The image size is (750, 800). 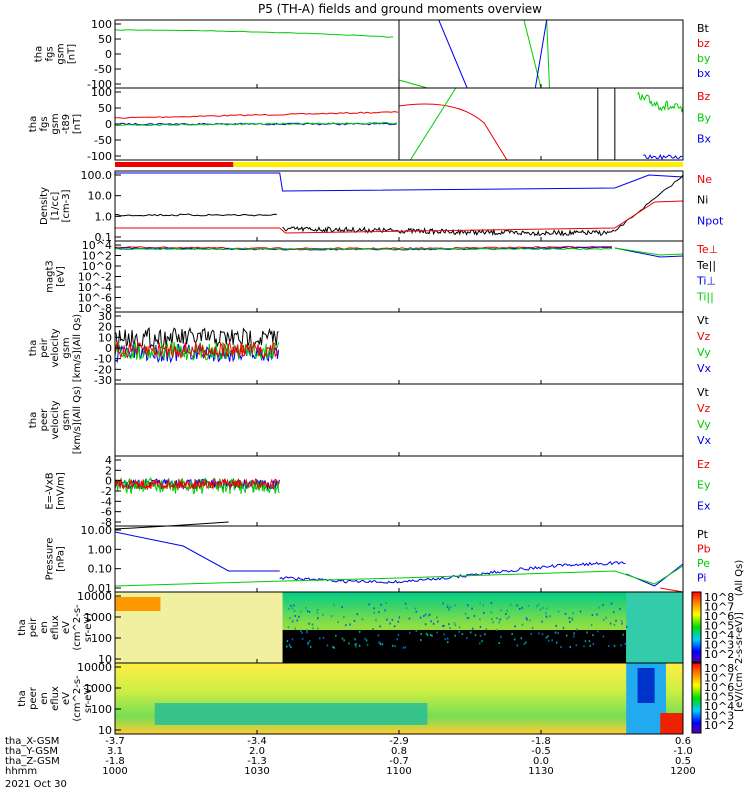 What do you see at coordinates (257, 761) in the screenshot?
I see `footer-value: -1.3` at bounding box center [257, 761].